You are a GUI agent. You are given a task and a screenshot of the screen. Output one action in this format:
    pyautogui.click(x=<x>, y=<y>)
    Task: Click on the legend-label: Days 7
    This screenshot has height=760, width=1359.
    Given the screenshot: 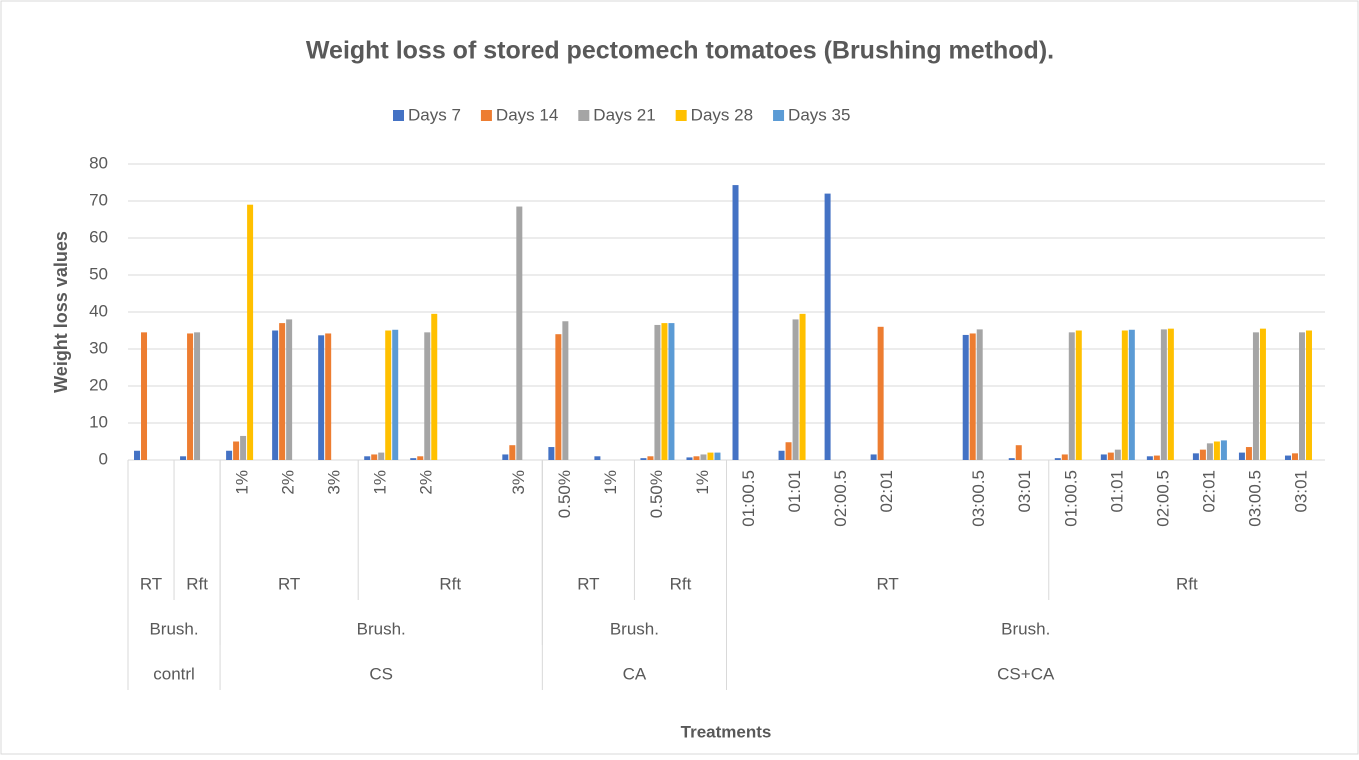 What is the action you would take?
    pyautogui.click(x=434, y=114)
    